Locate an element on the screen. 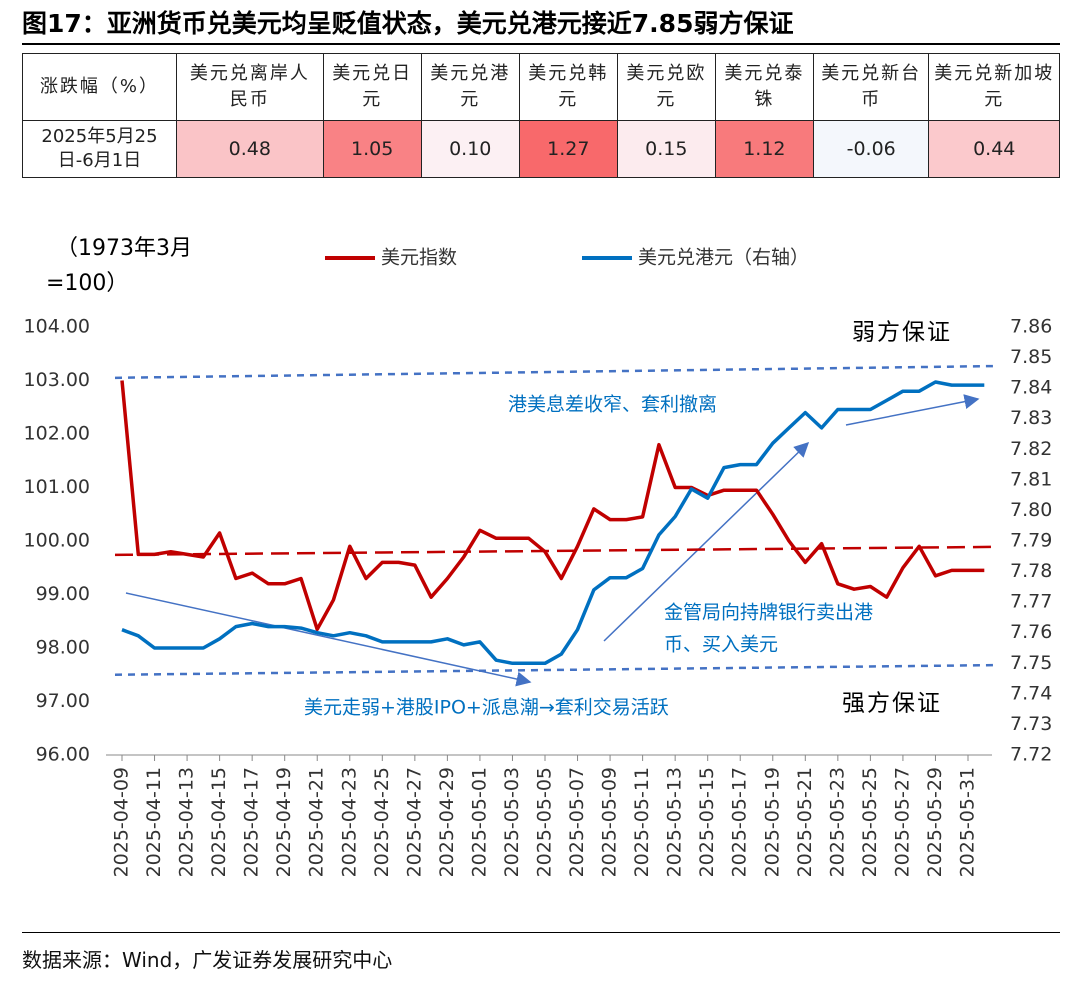  y2-tick-label: 7.74 is located at coordinates (1031, 693).